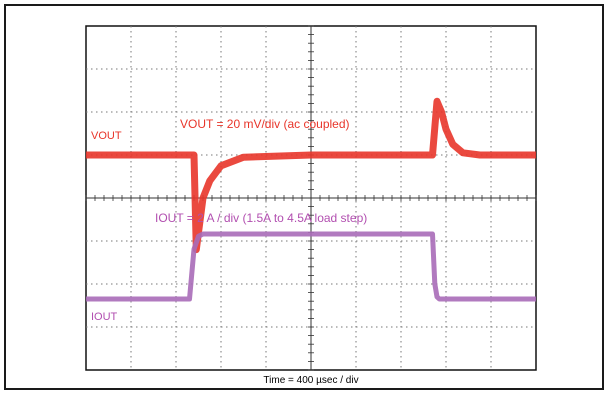  I want to click on x-axis-label: Time = 400 µsec / div, so click(310, 380).